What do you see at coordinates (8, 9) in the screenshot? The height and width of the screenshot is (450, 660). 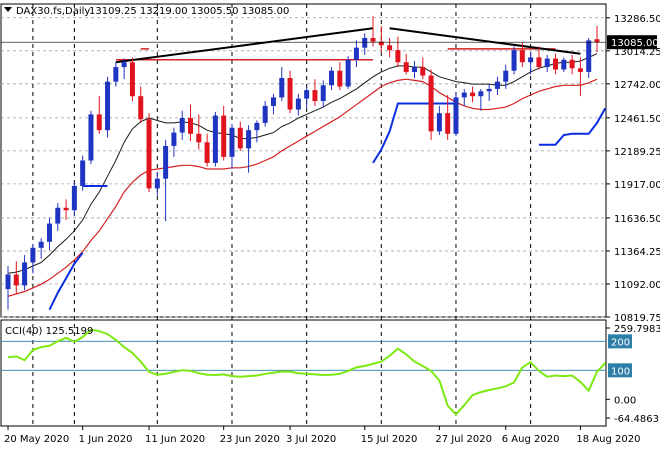 I see `dropdown-arrow-icon` at bounding box center [8, 9].